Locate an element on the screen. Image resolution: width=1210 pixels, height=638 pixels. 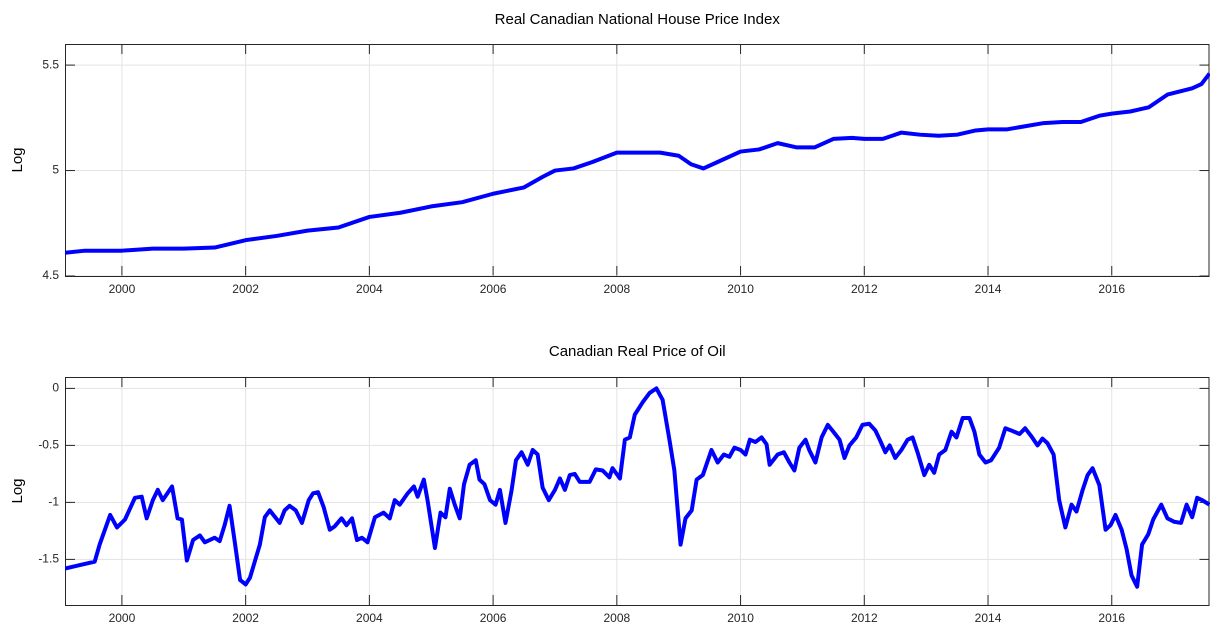
y-tick-label: 5 is located at coordinates (55, 170).